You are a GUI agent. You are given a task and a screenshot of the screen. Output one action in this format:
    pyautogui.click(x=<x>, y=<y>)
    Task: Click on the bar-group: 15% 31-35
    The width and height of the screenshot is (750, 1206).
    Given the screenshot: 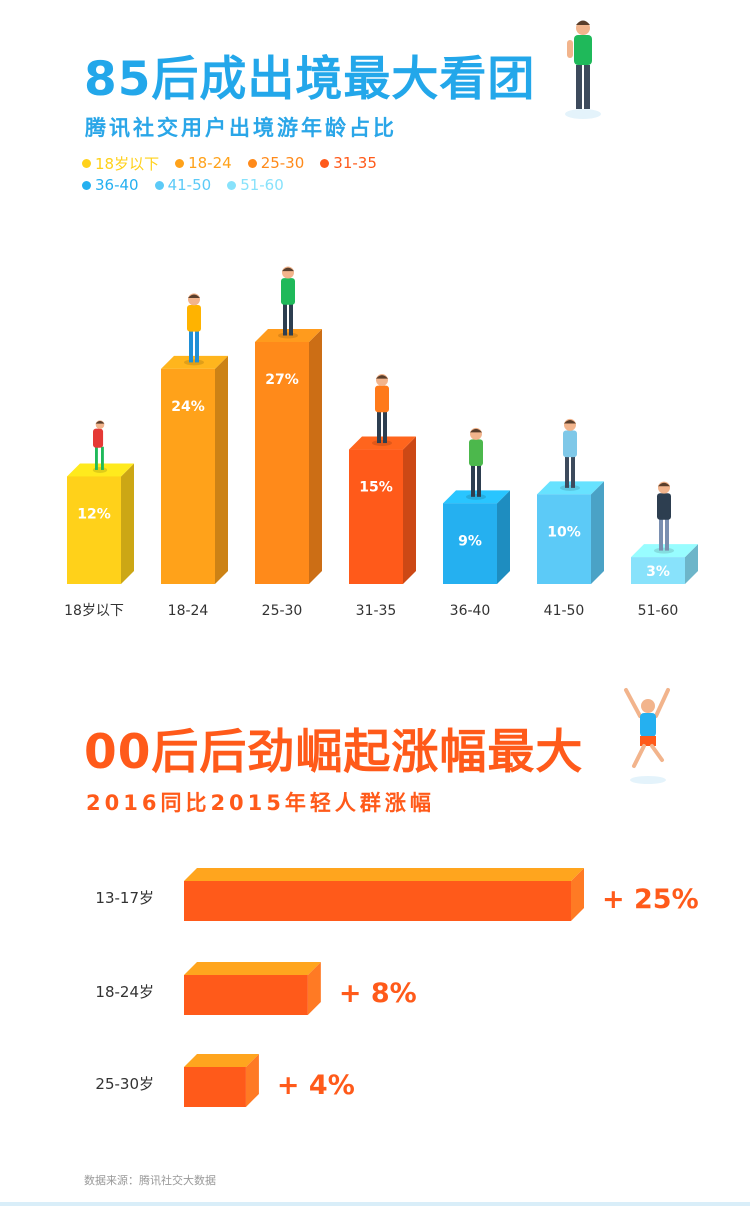 What is the action you would take?
    pyautogui.click(x=382, y=496)
    